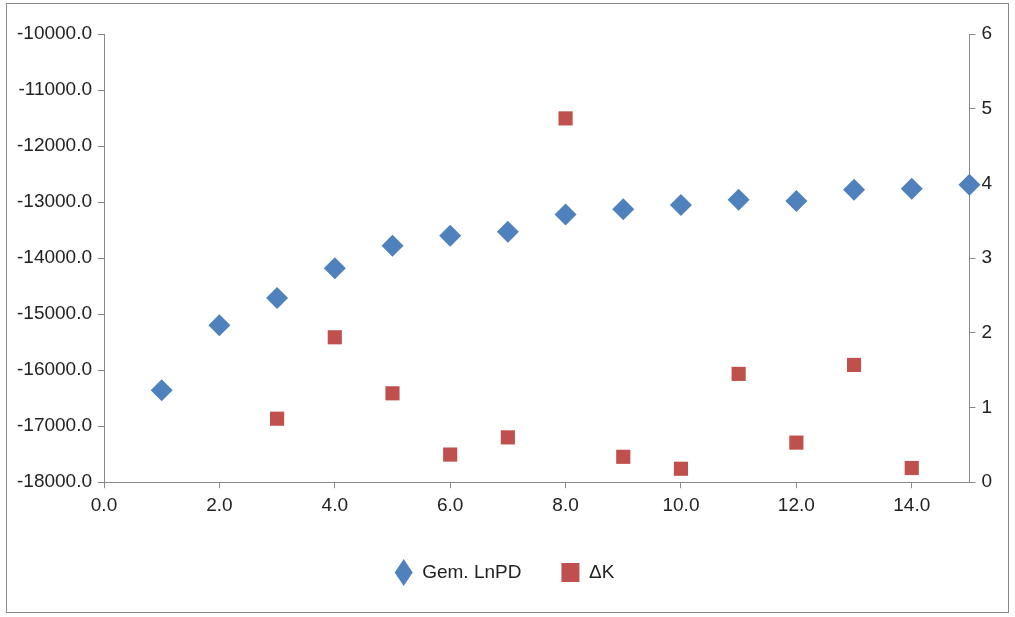  What do you see at coordinates (681, 504) in the screenshot?
I see `x-tick-label: 10.0` at bounding box center [681, 504].